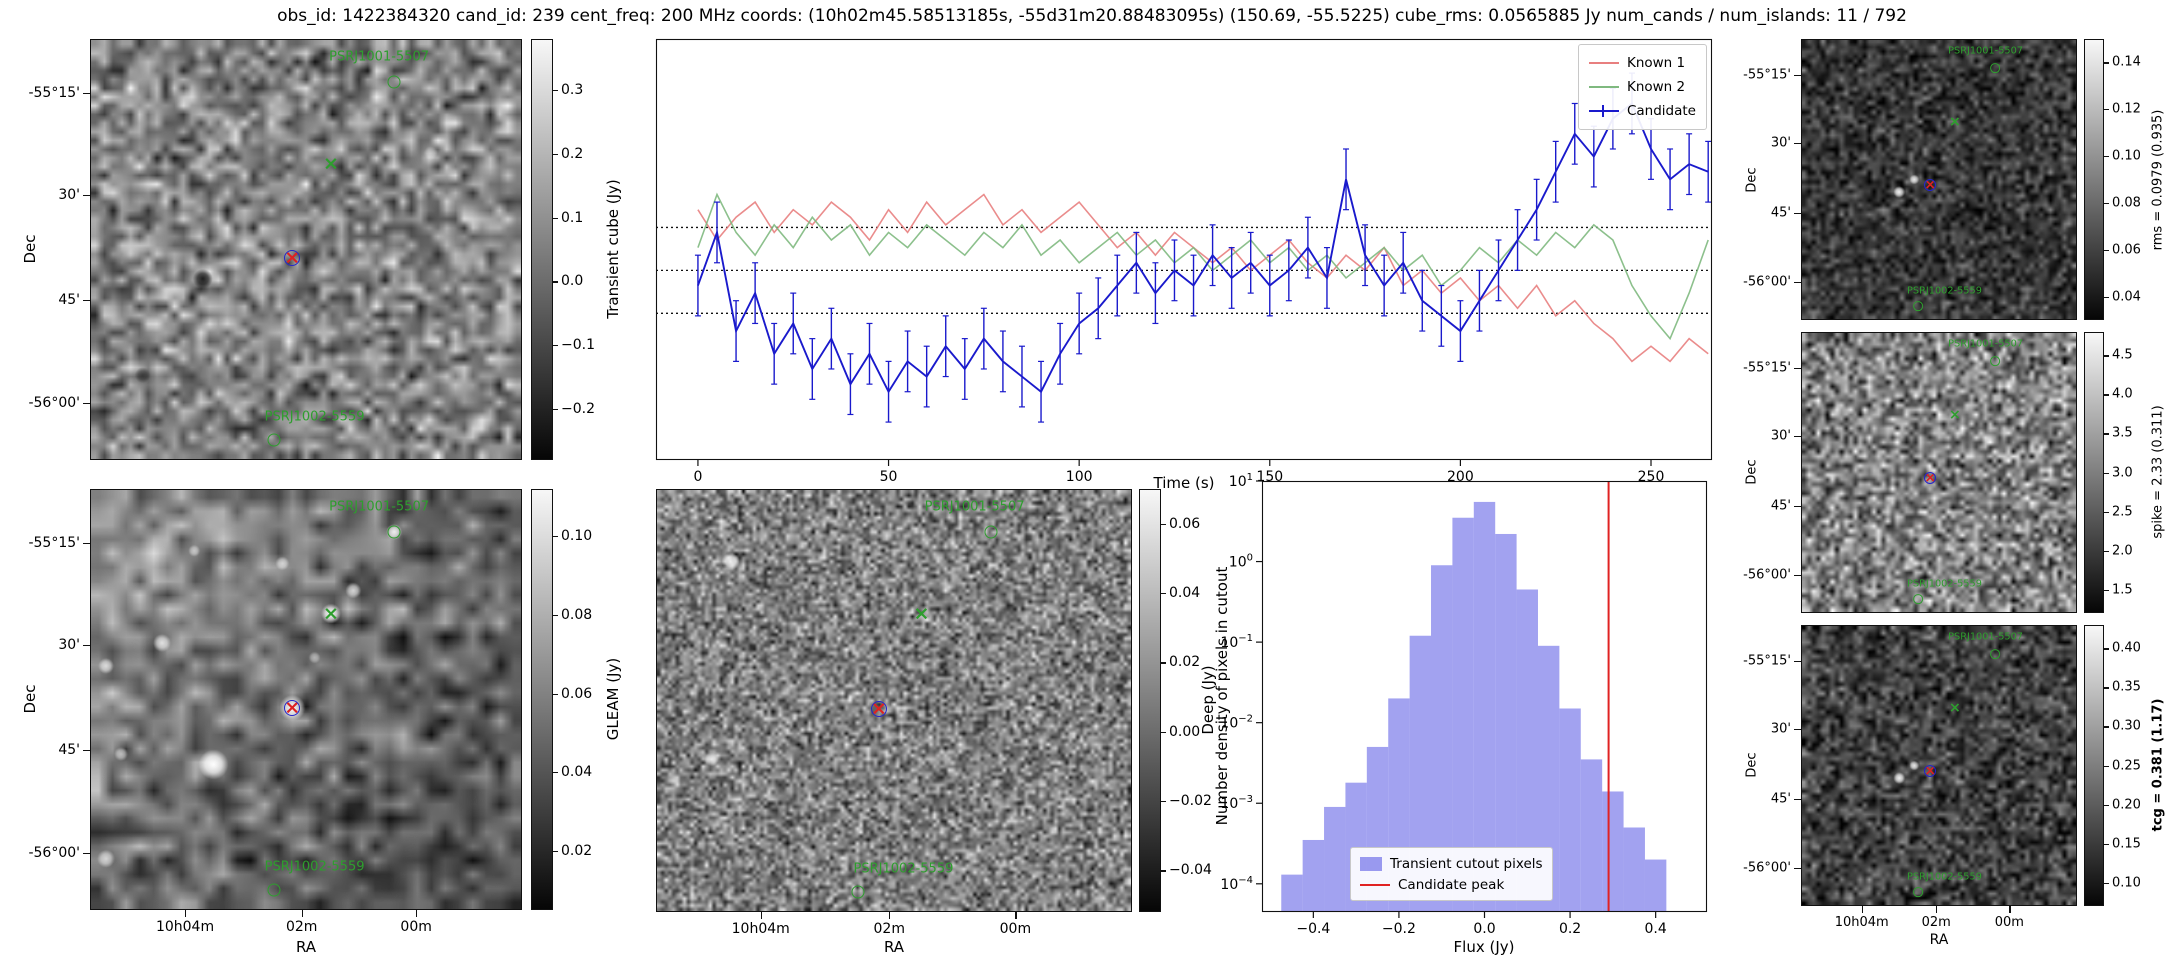 The height and width of the screenshot is (960, 2184). What do you see at coordinates (274, 890) in the screenshot?
I see `psr2-circle-marker` at bounding box center [274, 890].